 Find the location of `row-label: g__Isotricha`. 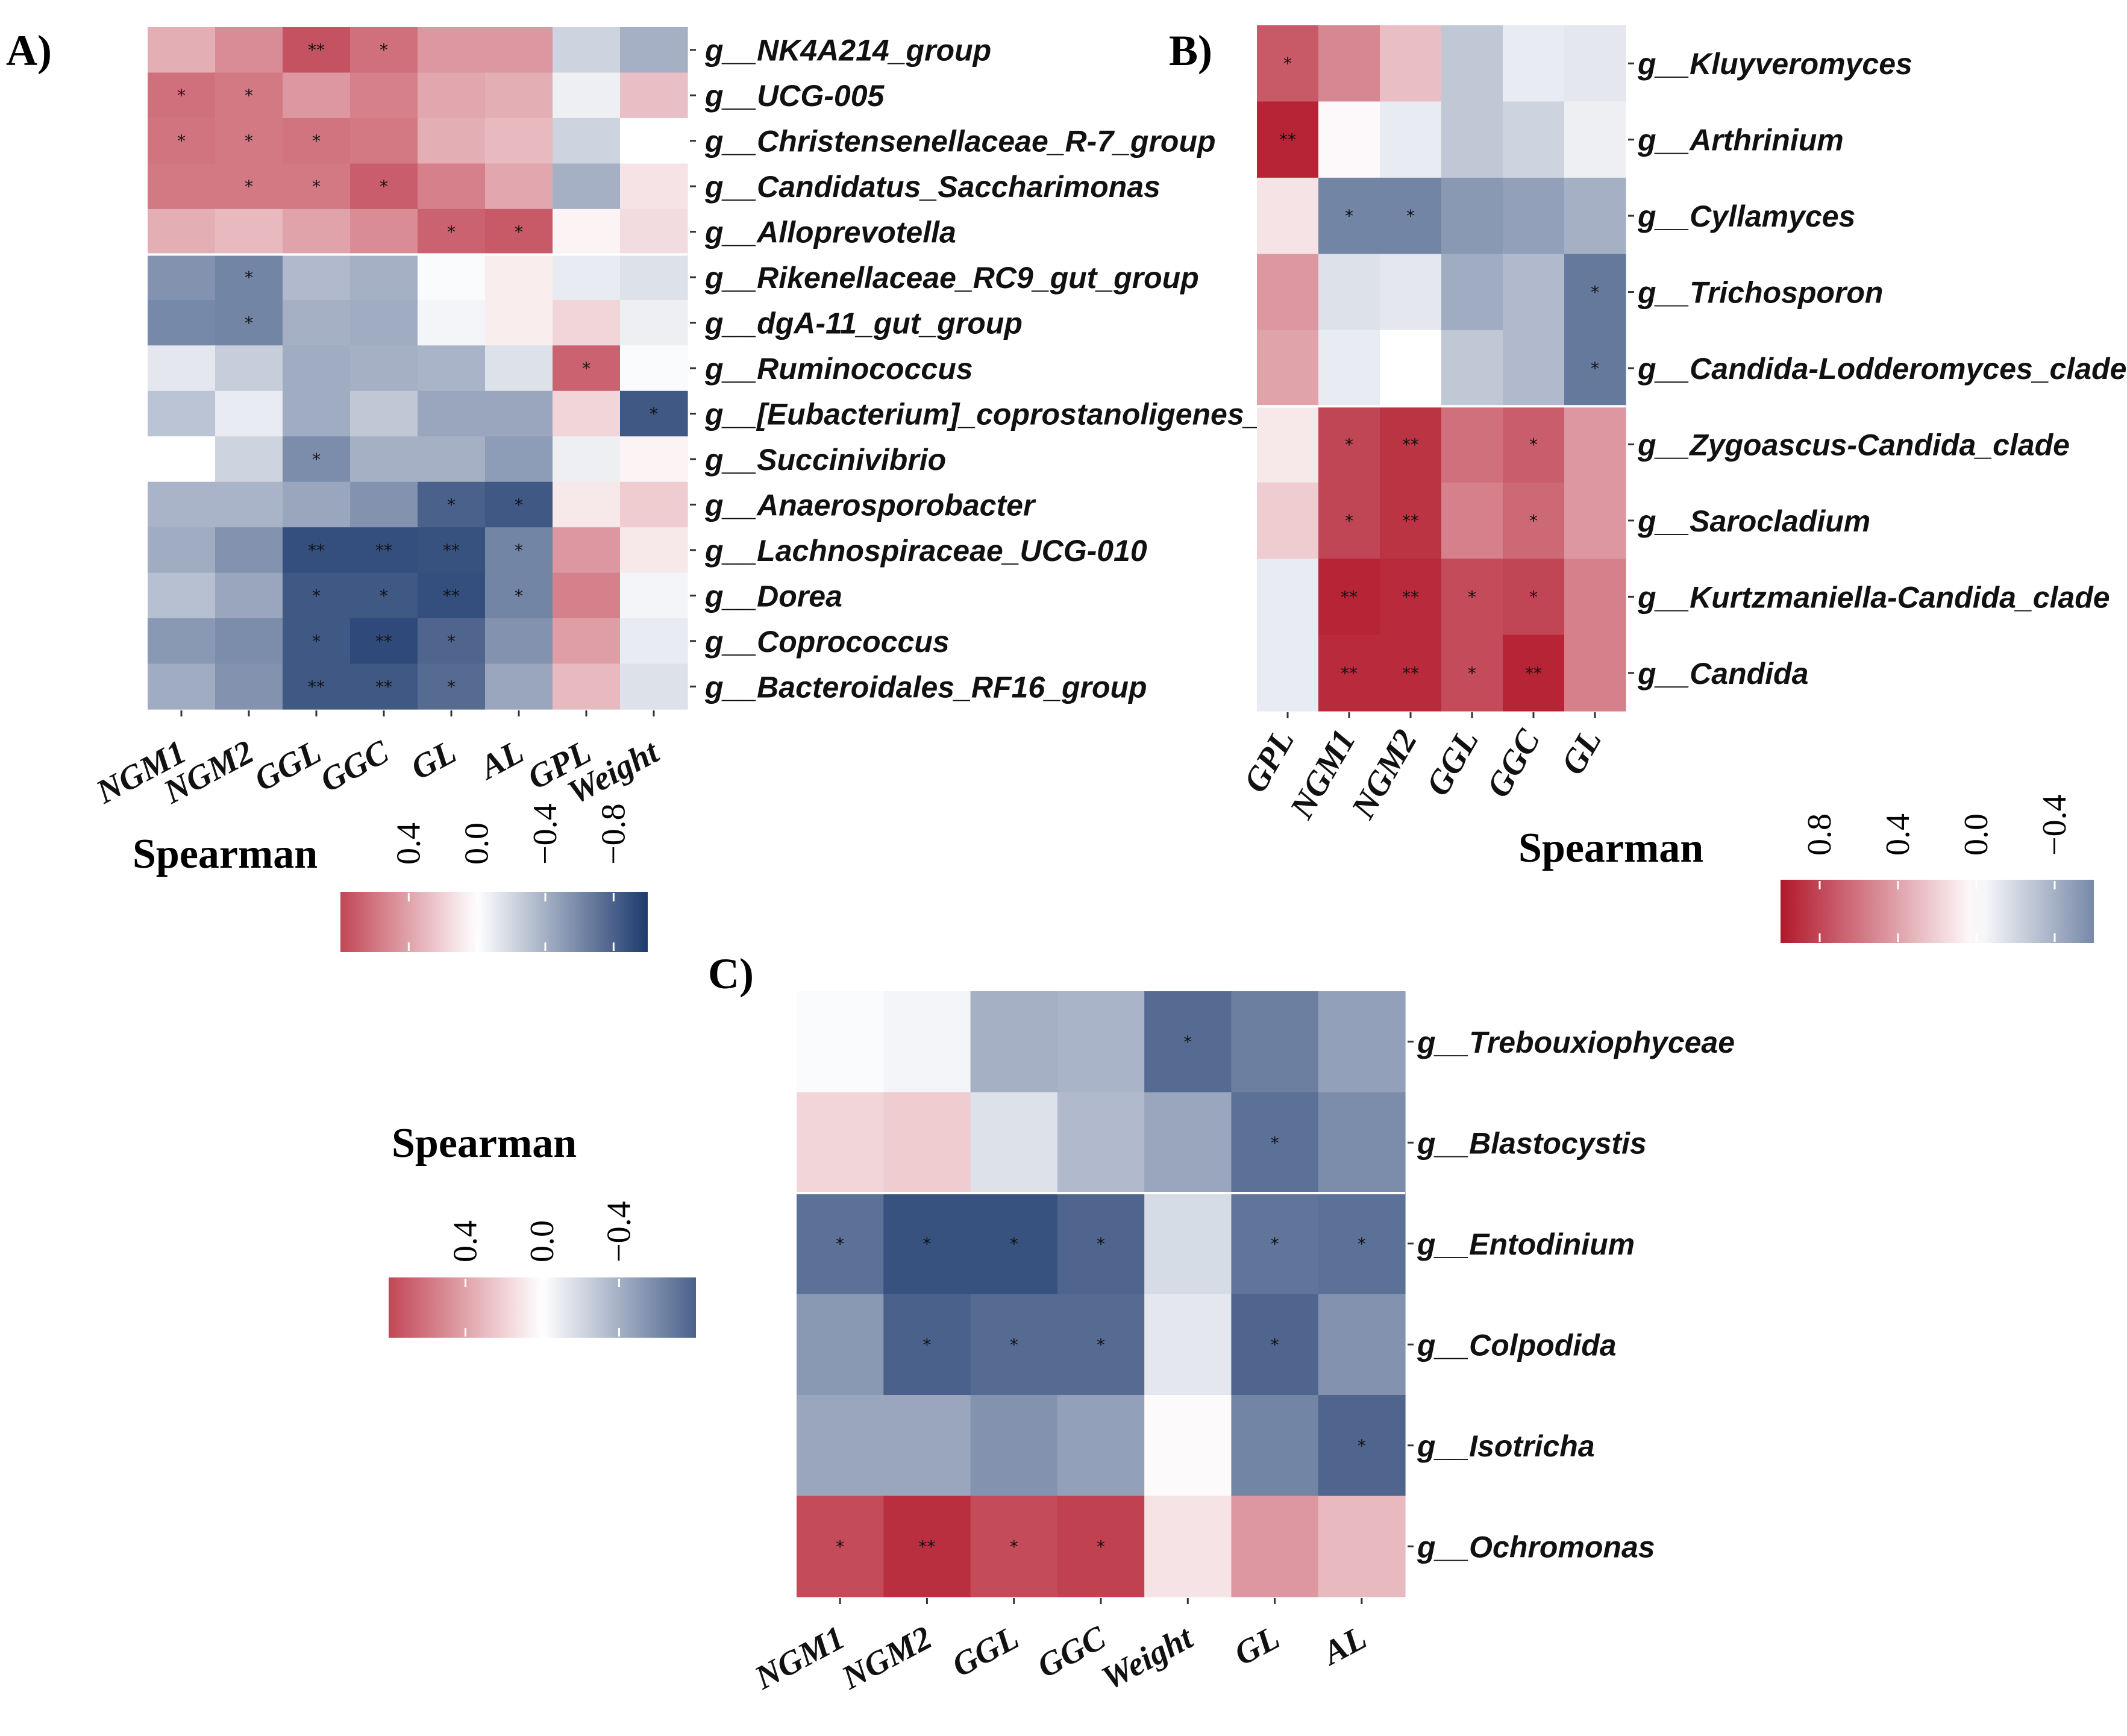

row-label: g__Isotricha is located at coordinates (1506, 1446).